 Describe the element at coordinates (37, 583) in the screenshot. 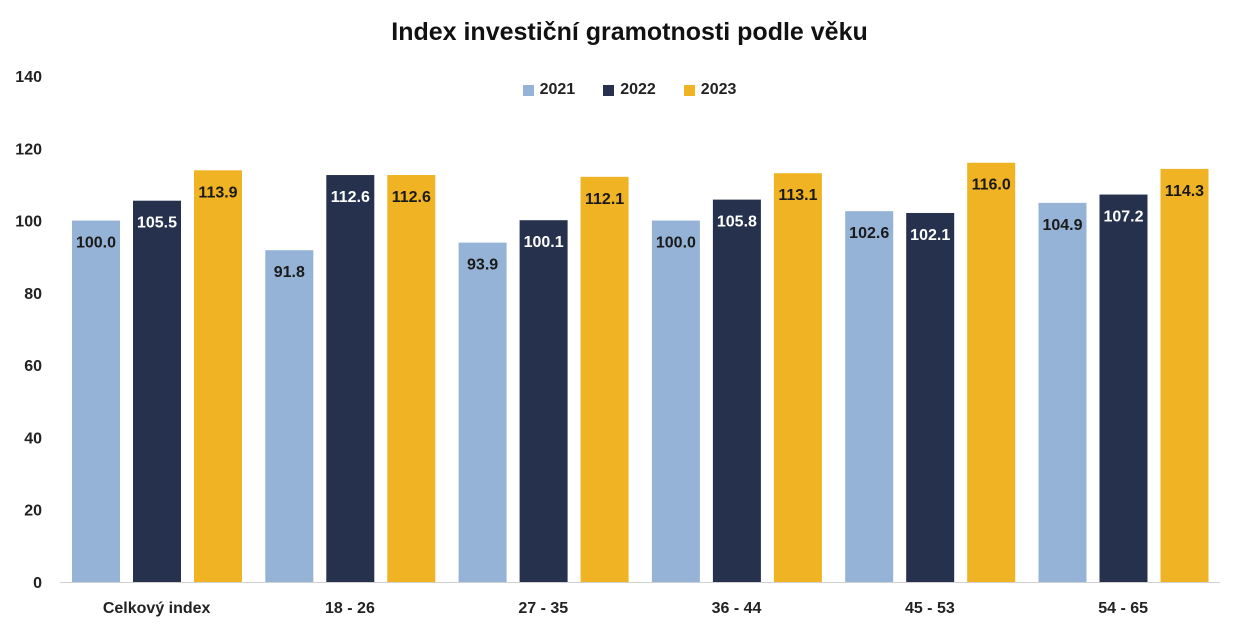

I see `y-tick-label: 0` at that location.